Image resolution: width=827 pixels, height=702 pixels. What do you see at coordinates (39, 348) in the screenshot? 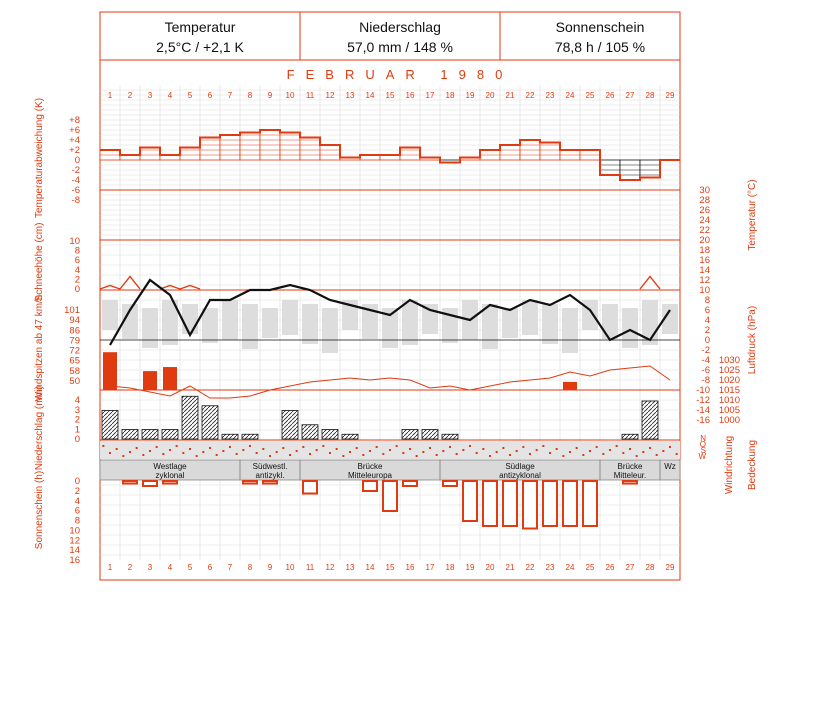
I see `wind-axis-label: Windspitzen ab 47 km/h` at bounding box center [39, 348].